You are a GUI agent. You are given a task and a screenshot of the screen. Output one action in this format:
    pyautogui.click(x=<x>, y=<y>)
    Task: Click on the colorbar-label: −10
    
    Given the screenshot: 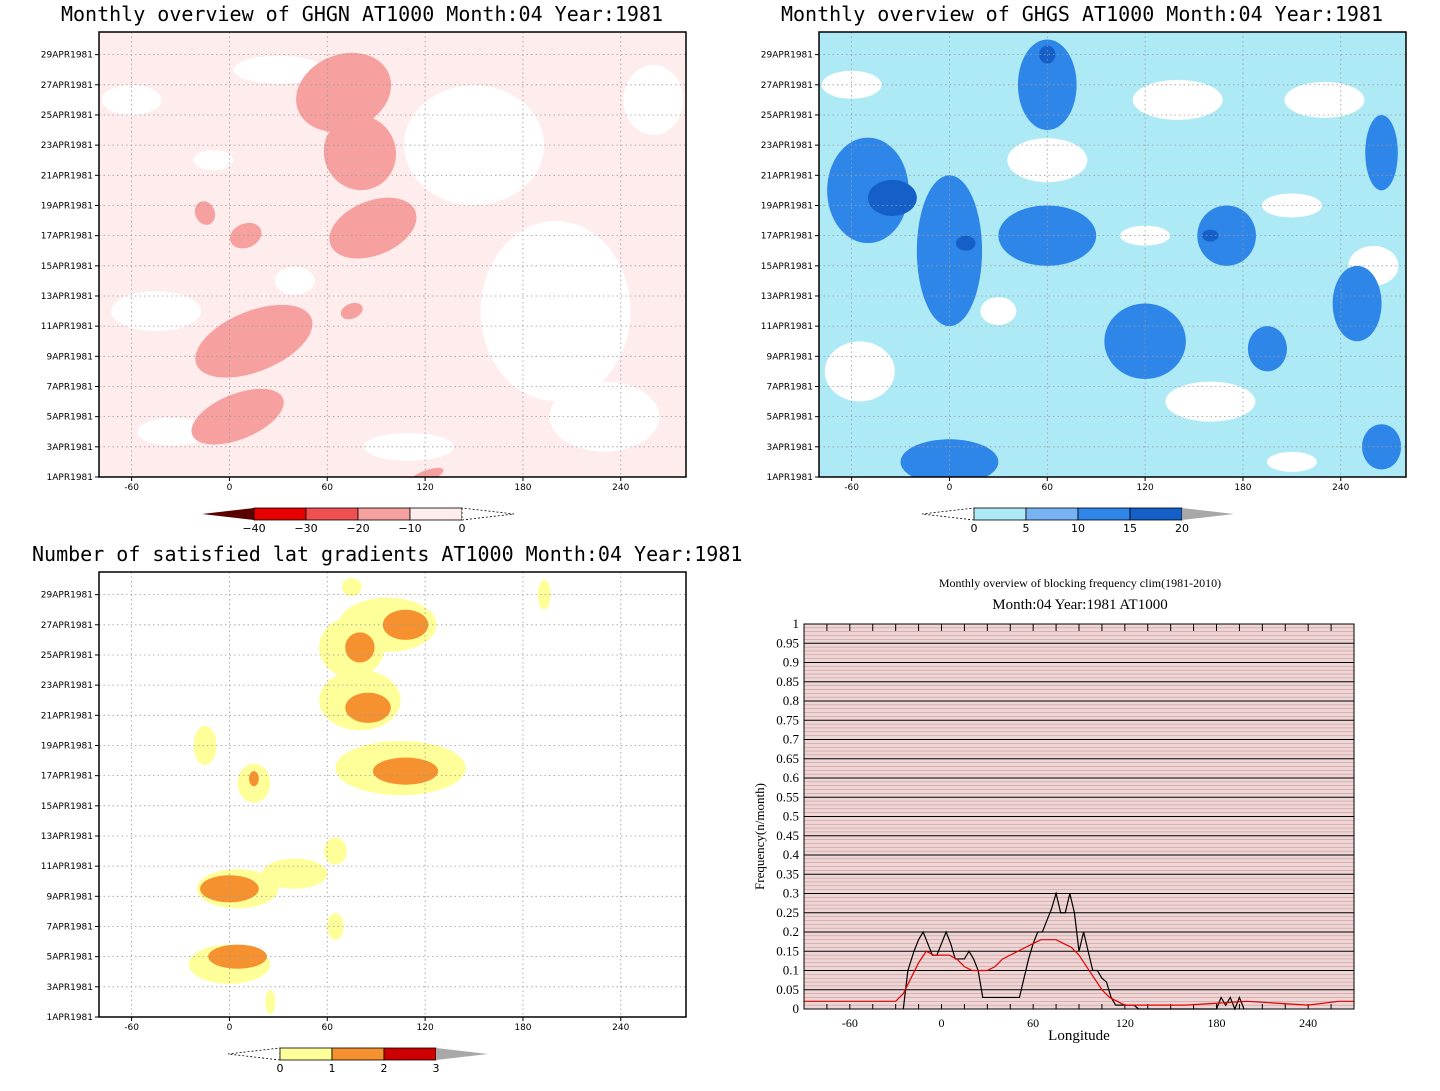 What is the action you would take?
    pyautogui.click(x=409, y=528)
    